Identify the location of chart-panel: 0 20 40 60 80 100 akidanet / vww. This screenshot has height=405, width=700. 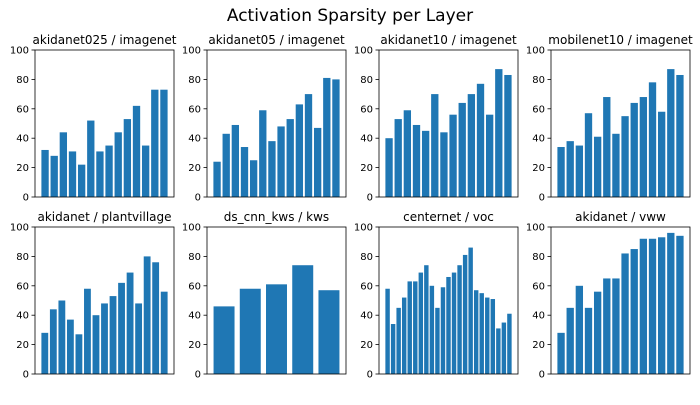
(608, 295).